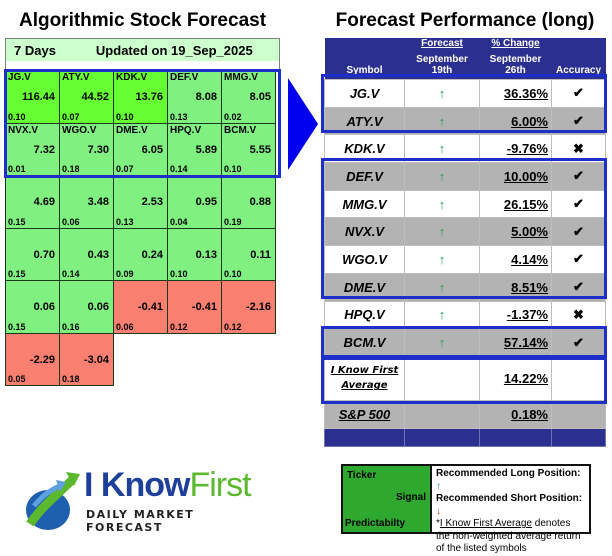 This screenshot has width=612, height=556. I want to click on cell-signal: 3.48, so click(98, 202).